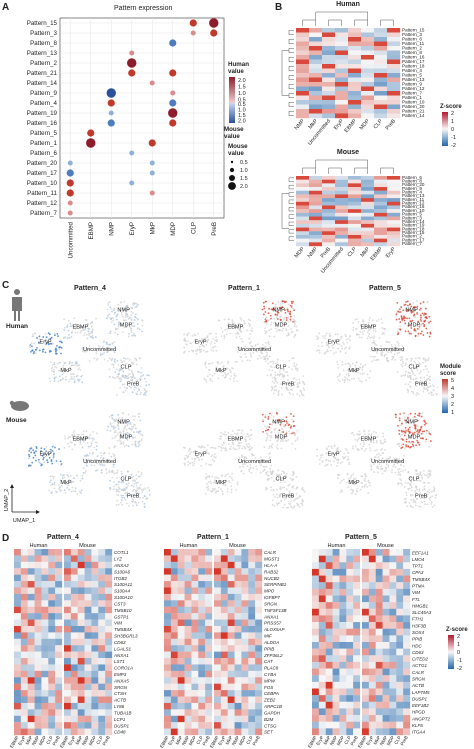 The width and height of the screenshot is (474, 749). Describe the element at coordinates (418, 586) in the screenshot. I see `gene-label: PTMA` at that location.